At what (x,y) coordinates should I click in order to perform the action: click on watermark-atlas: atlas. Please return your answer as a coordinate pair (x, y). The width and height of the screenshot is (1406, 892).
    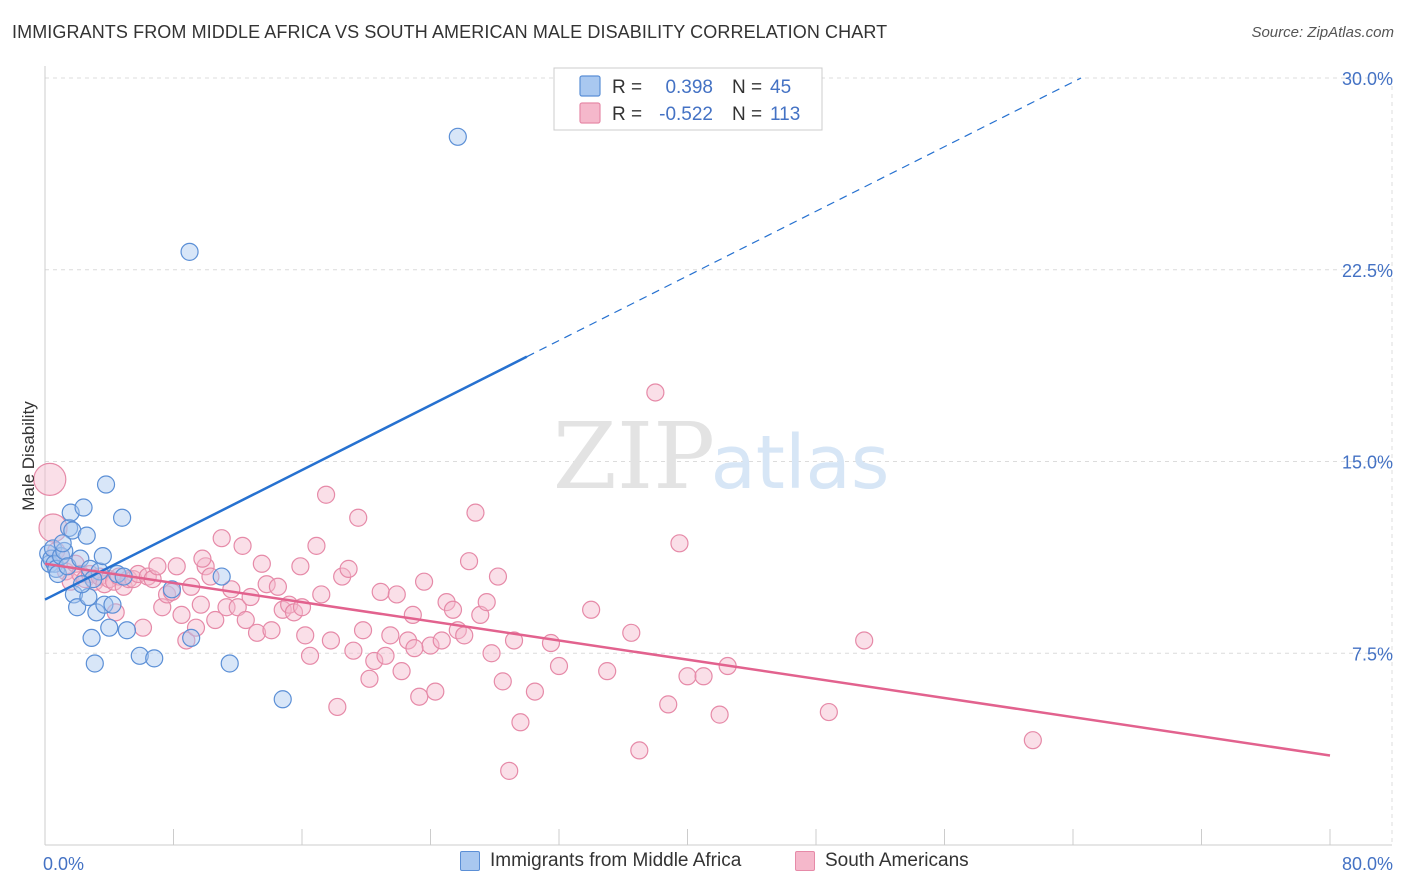
    Looking at the image, I should click on (800, 463).